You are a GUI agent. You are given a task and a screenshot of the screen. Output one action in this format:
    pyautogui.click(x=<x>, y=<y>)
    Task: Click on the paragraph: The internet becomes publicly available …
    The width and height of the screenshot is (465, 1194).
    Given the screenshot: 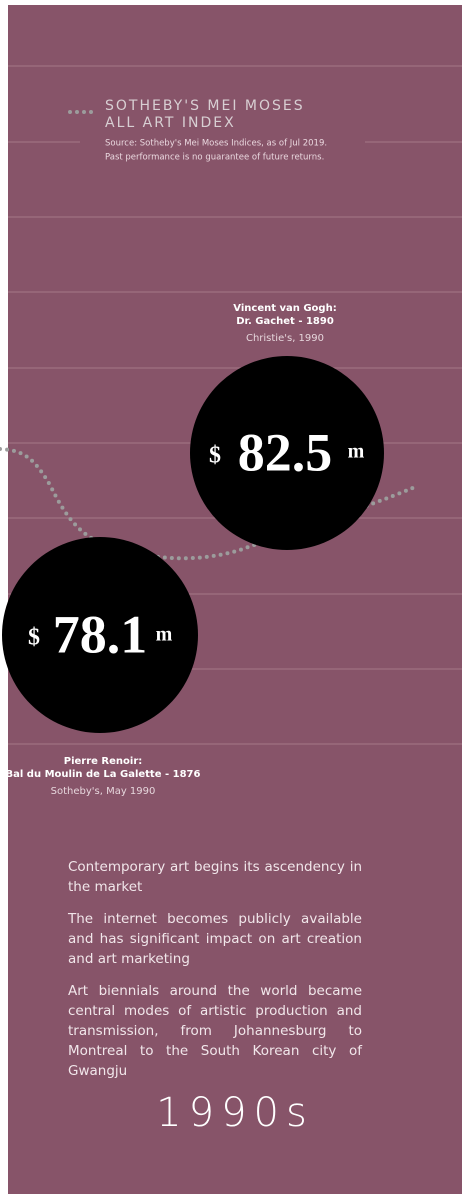 What is the action you would take?
    pyautogui.click(x=215, y=939)
    